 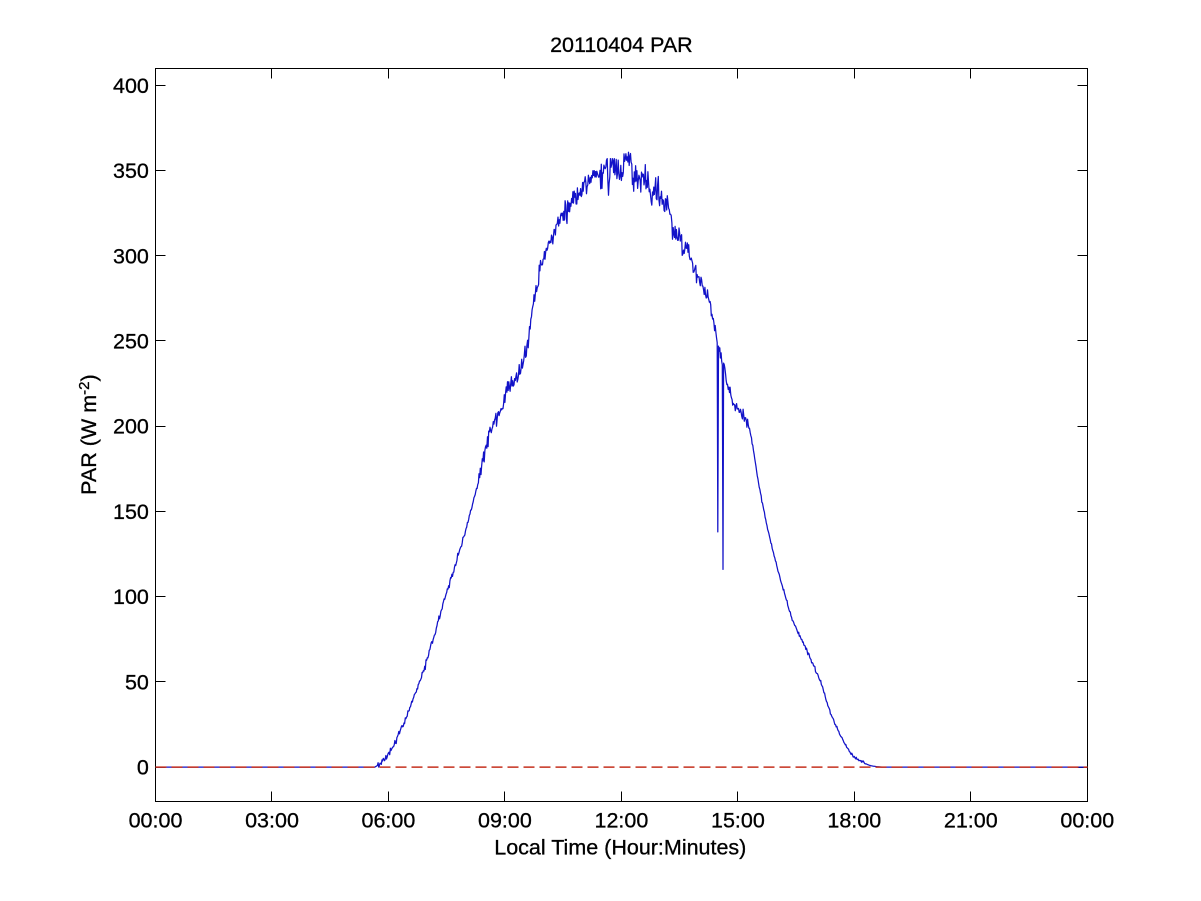 I want to click on svg-text: 20110404 PAR, so click(x=621, y=45).